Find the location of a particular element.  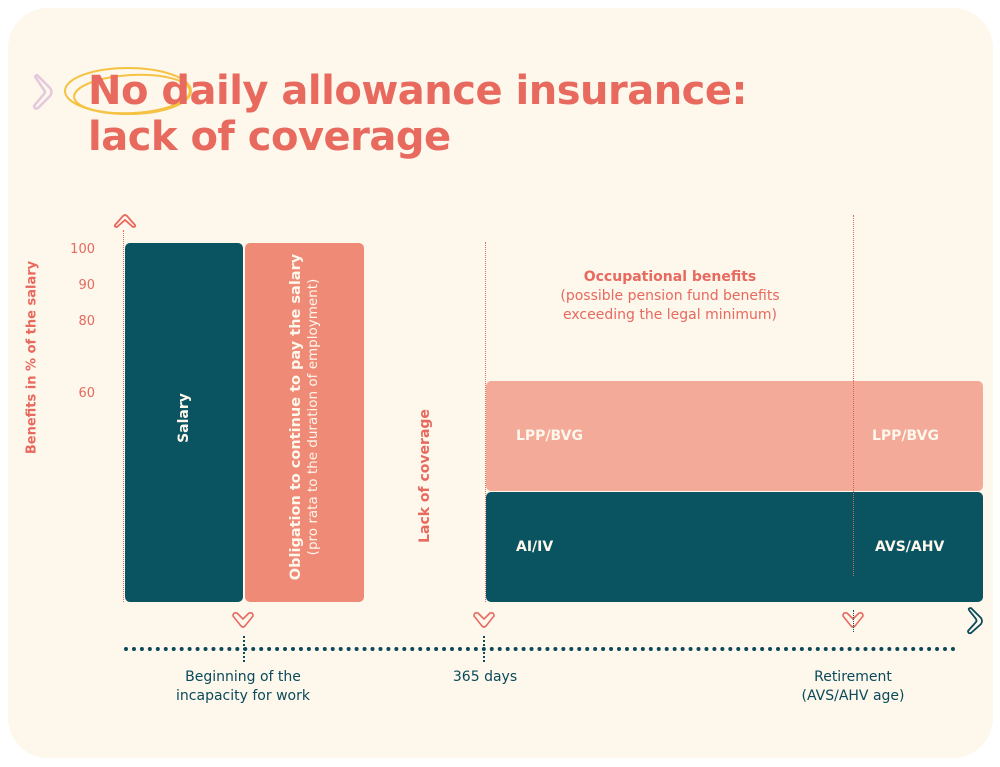

state-pension-bar is located at coordinates (734, 547).